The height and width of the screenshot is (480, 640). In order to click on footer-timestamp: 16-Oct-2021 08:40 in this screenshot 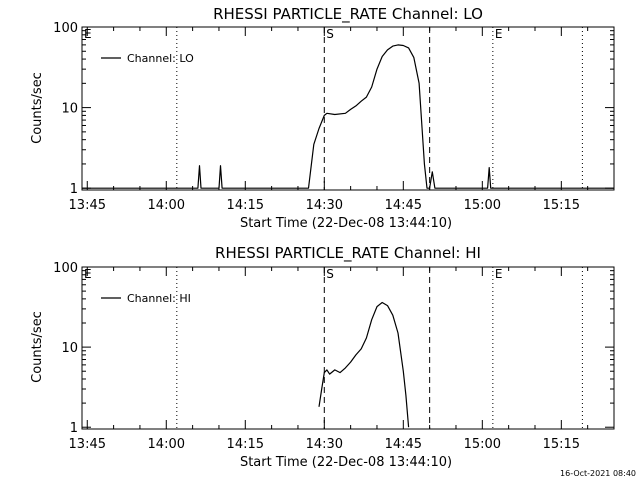, I will do `click(598, 473)`.